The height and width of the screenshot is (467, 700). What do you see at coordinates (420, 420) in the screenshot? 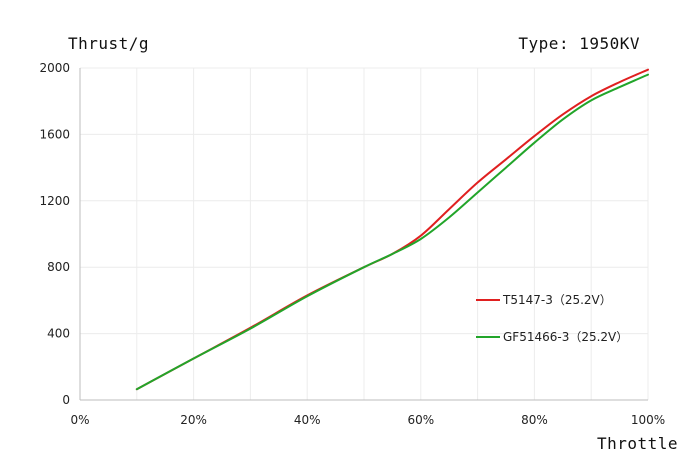
I see `x-tick-label: 60%` at bounding box center [420, 420].